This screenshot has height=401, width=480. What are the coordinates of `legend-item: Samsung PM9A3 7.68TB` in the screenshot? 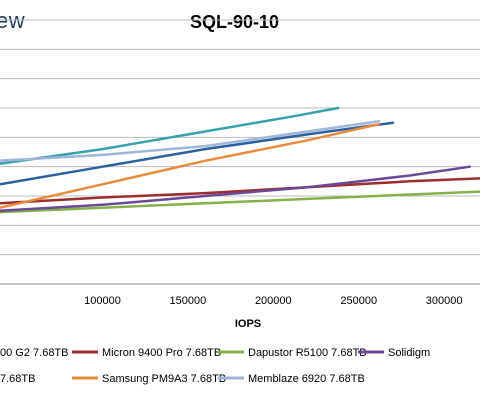 It's located at (149, 379).